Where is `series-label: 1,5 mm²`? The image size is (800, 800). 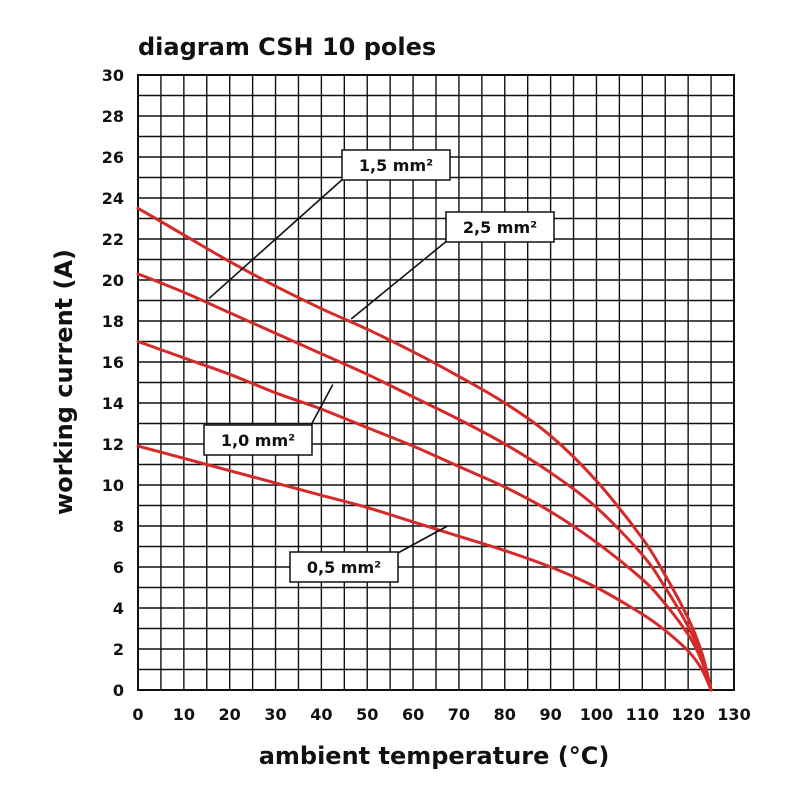 series-label: 1,5 mm² is located at coordinates (396, 165).